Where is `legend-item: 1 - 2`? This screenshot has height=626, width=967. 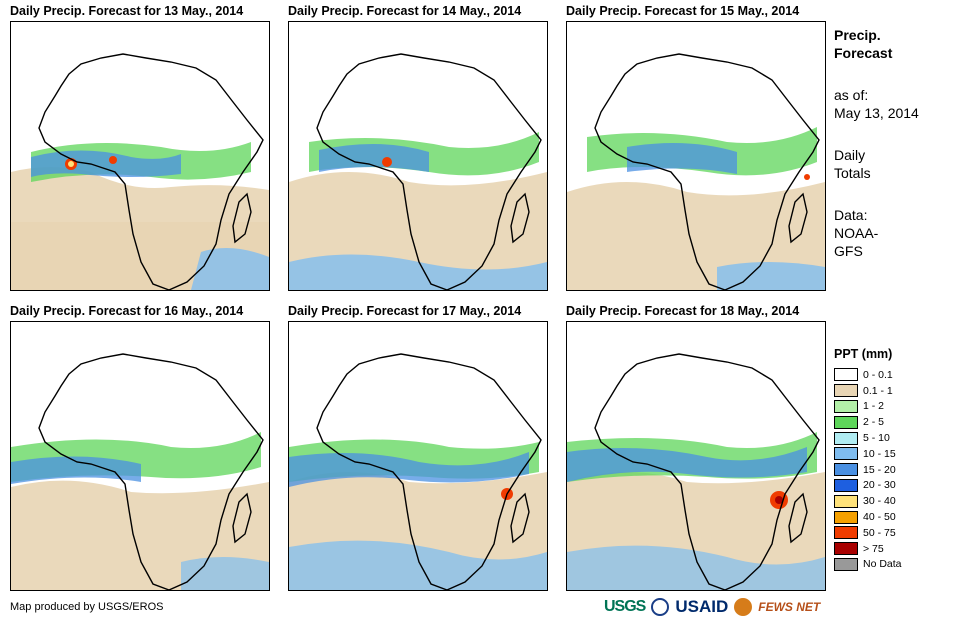
legend-item: 1 - 2 is located at coordinates (899, 407).